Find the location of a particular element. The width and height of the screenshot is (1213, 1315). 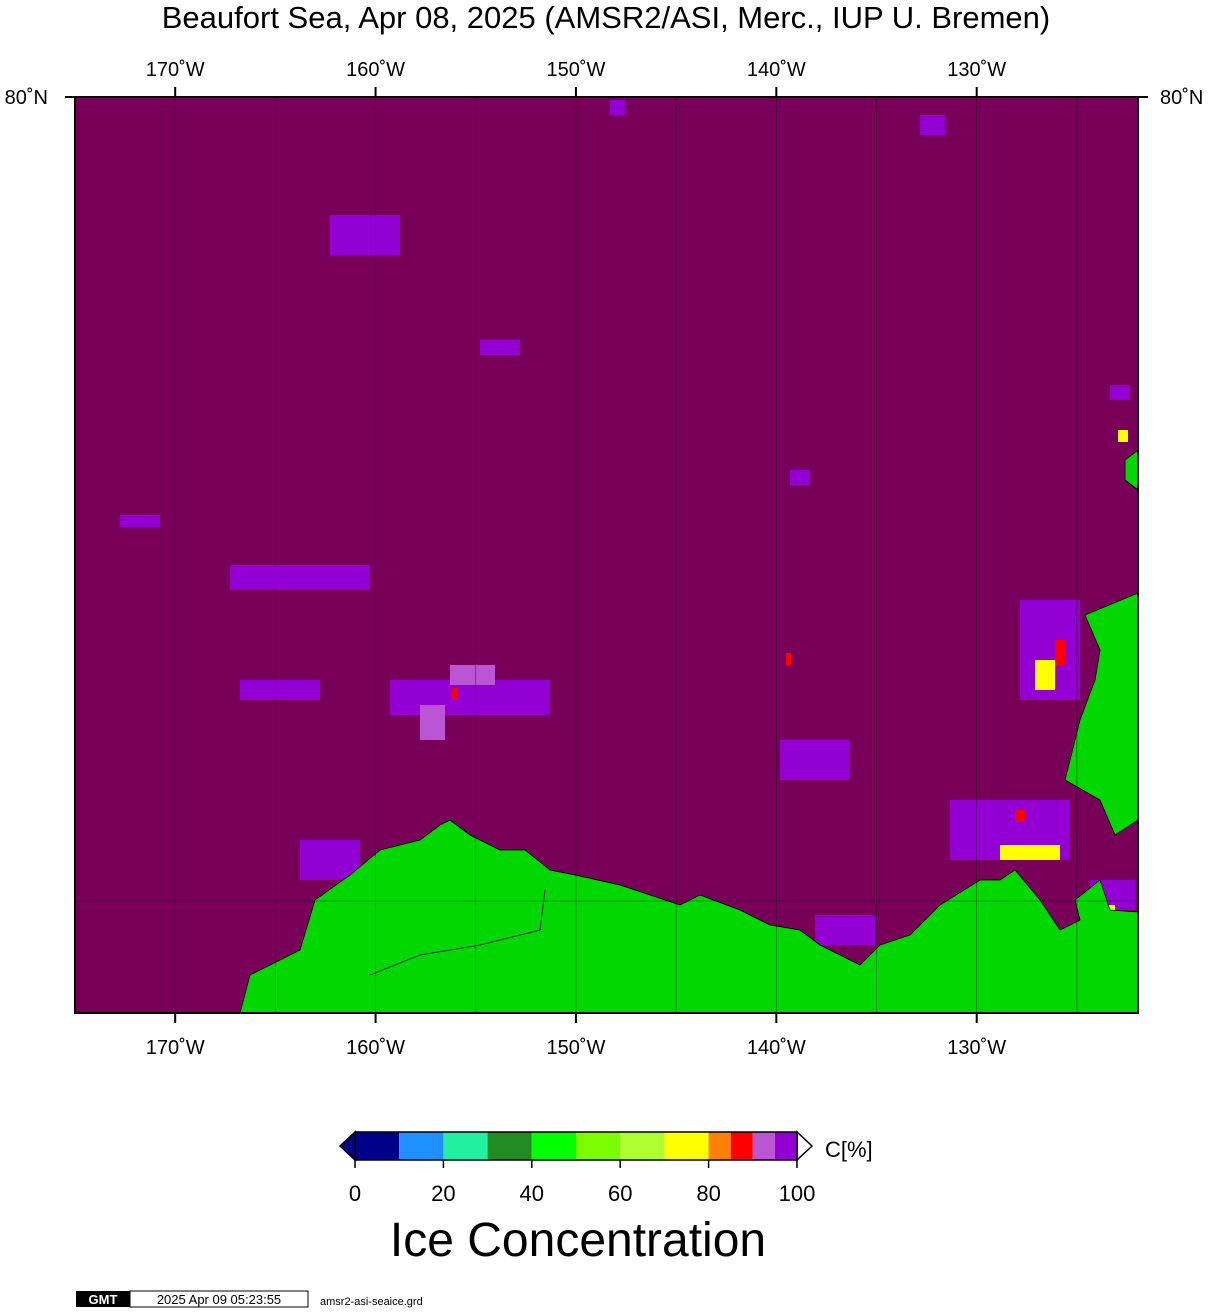

colorbar-tick-label: 0 is located at coordinates (355, 1193).